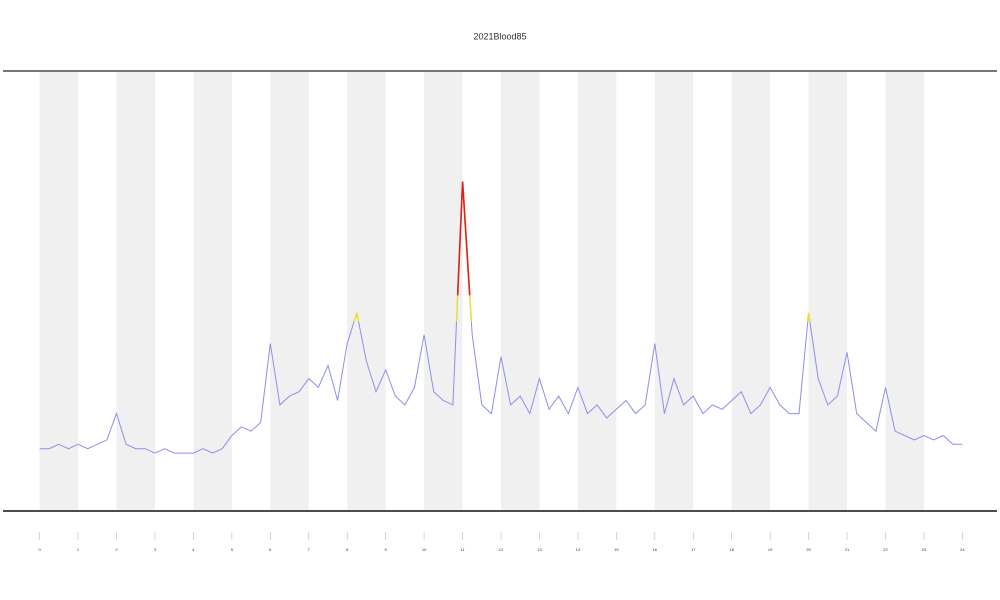 The image size is (1000, 600). I want to click on x-tick-label: 1, so click(78, 549).